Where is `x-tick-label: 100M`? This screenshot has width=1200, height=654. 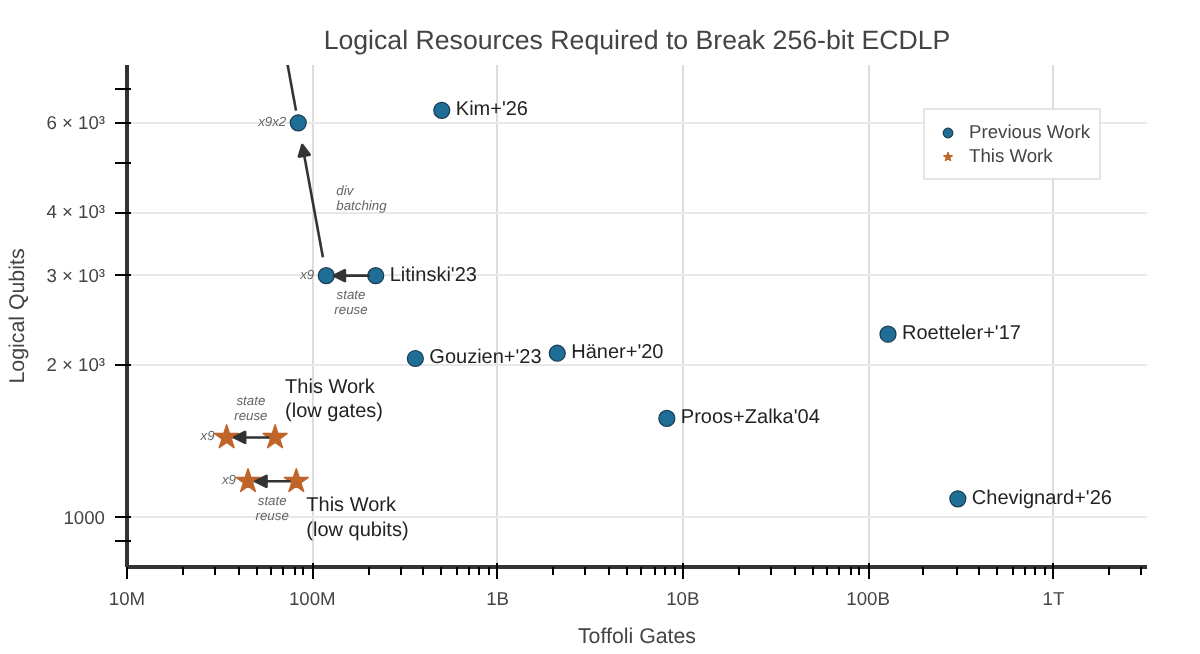
x-tick-label: 100M is located at coordinates (312, 599).